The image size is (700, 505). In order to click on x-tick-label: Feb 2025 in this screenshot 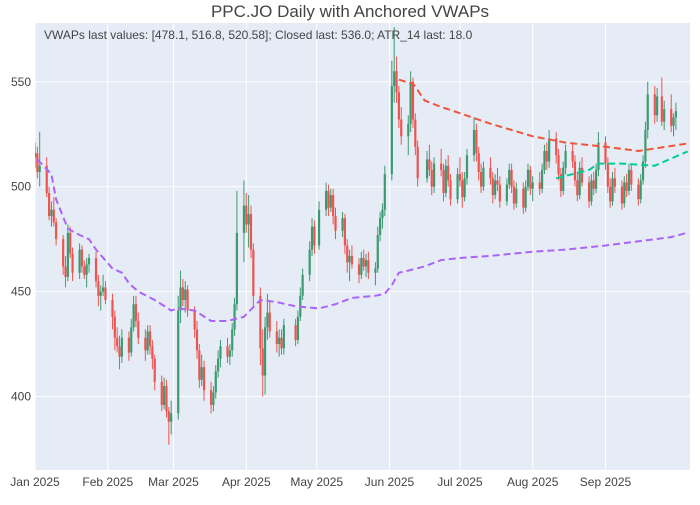, I will do `click(107, 482)`.